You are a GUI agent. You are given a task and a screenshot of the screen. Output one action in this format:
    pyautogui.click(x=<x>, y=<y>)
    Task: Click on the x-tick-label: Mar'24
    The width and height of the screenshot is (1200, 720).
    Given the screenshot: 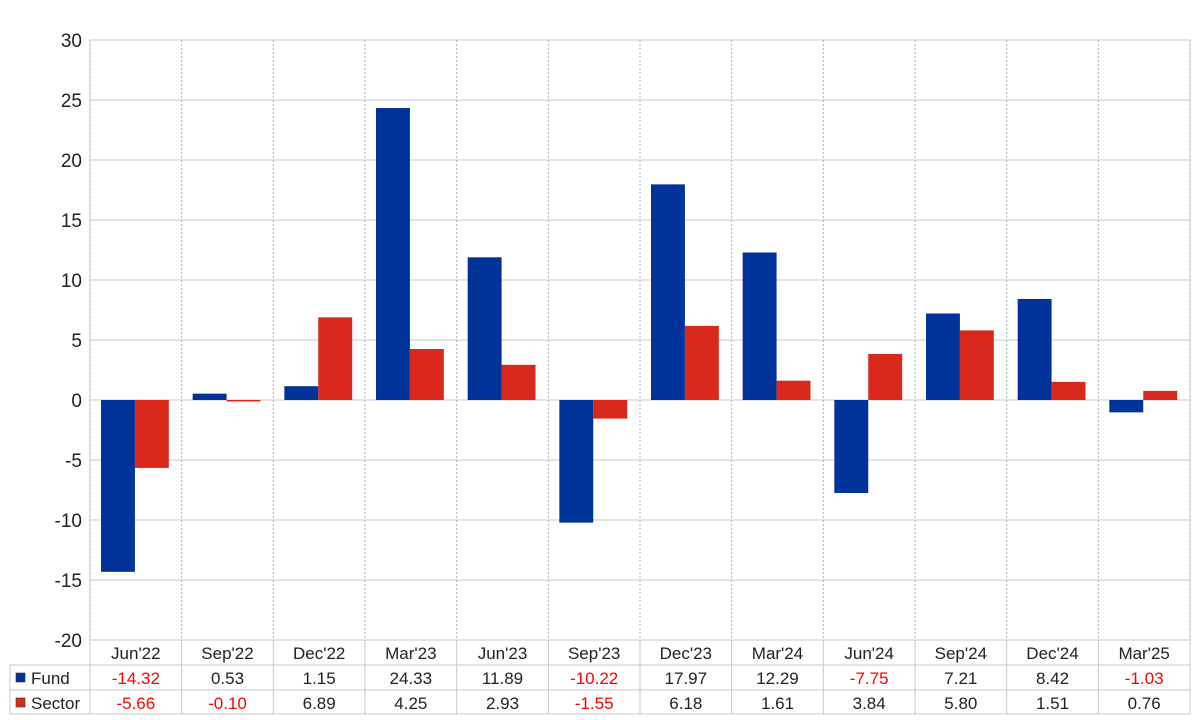 What is the action you would take?
    pyautogui.click(x=777, y=653)
    